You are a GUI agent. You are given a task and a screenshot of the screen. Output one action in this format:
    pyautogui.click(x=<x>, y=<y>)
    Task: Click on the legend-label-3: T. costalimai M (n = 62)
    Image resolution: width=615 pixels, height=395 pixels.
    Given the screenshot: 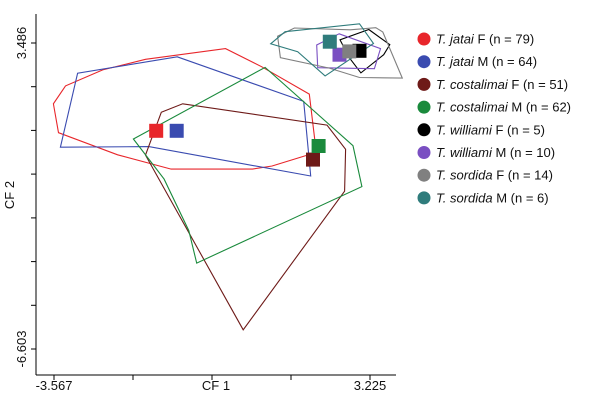 What is the action you would take?
    pyautogui.click(x=503, y=107)
    